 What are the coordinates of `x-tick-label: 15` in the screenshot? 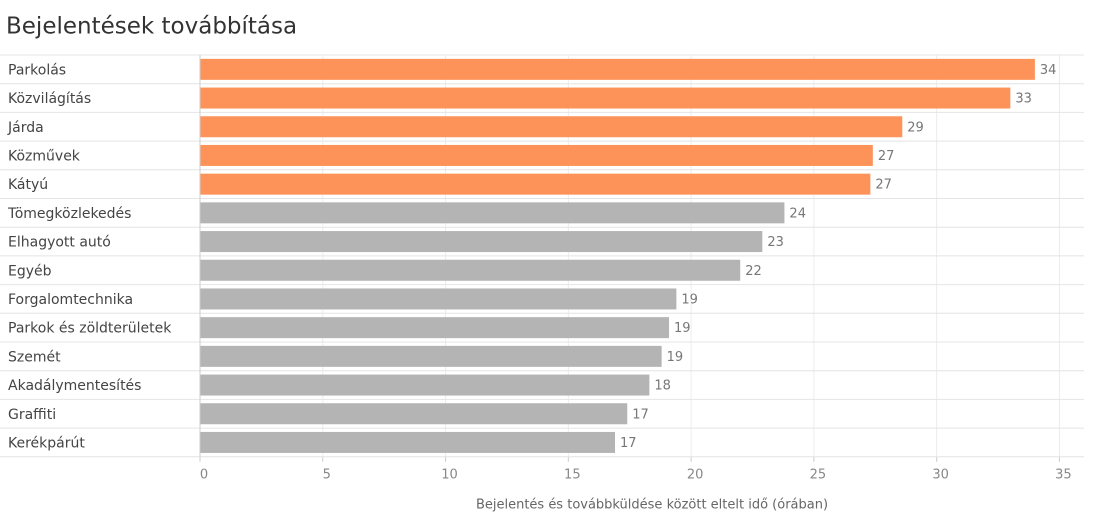 It's located at (572, 474).